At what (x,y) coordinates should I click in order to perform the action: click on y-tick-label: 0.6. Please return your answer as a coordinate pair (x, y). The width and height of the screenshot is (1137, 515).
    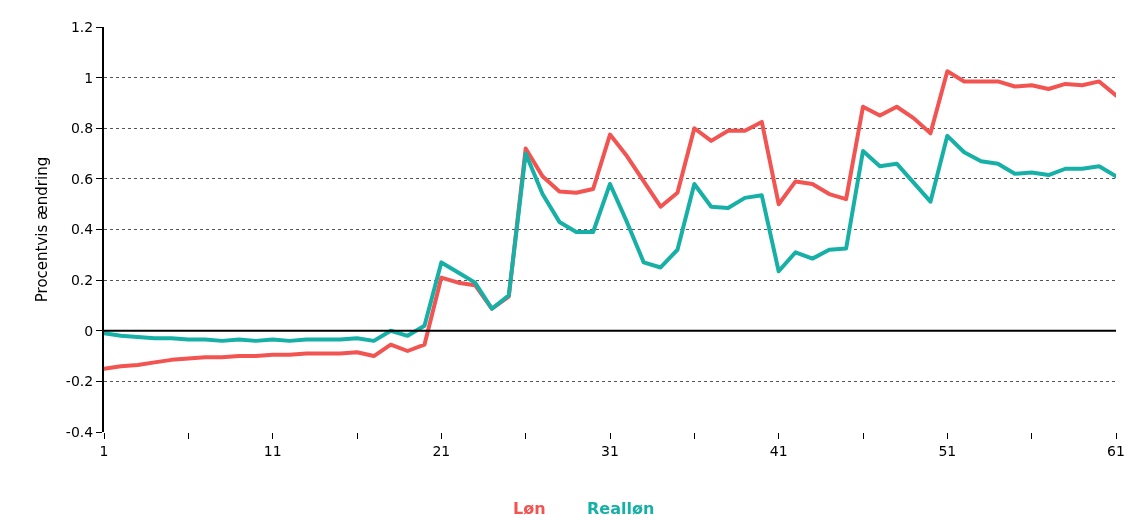
    Looking at the image, I should click on (82, 178).